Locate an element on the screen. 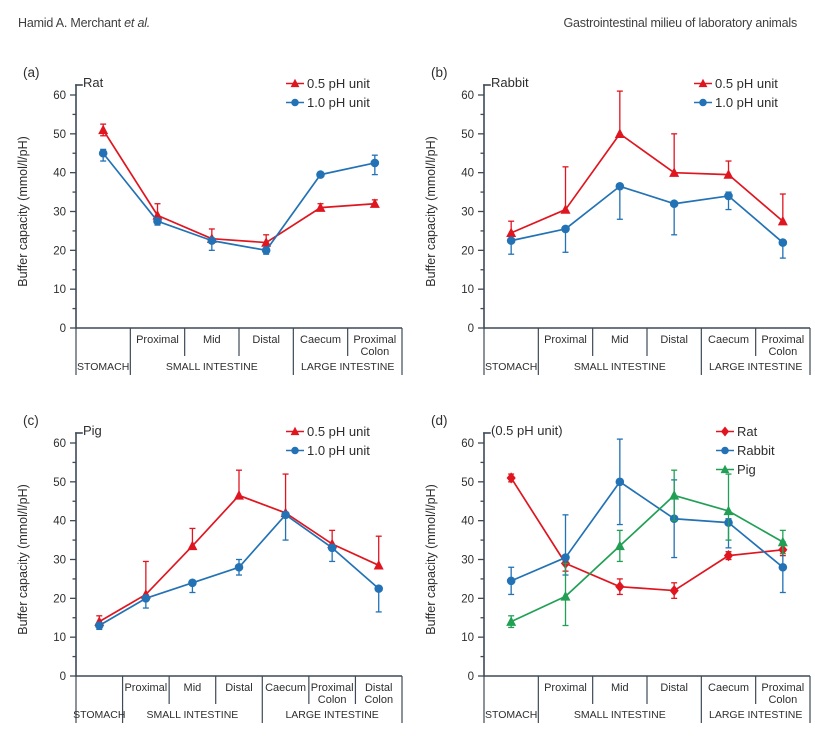  header-author-etal: et al. is located at coordinates (137, 23).